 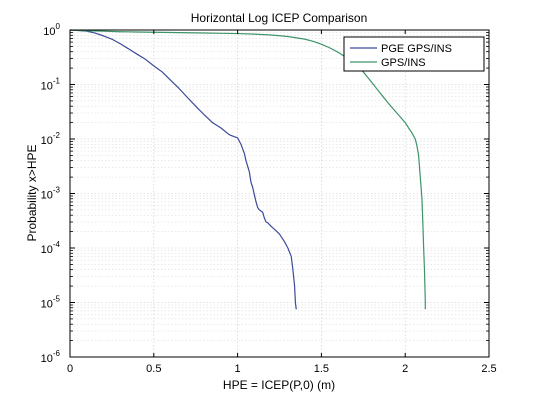 I want to click on x-tick-label: 2, so click(x=405, y=369).